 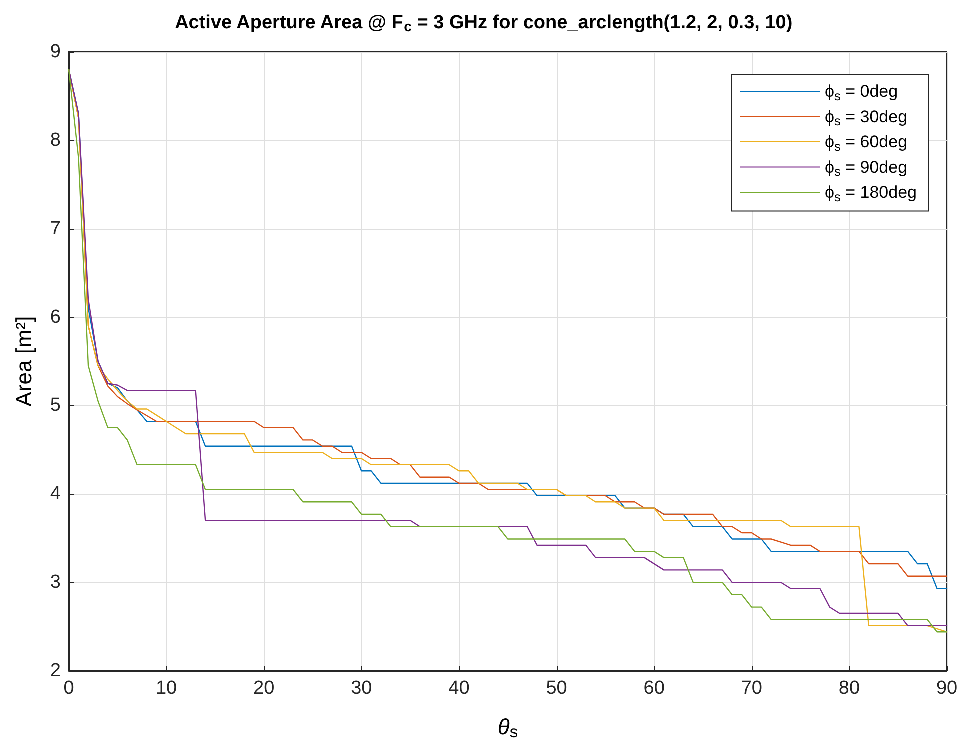 What do you see at coordinates (849, 688) in the screenshot?
I see `x-tick-label: 80` at bounding box center [849, 688].